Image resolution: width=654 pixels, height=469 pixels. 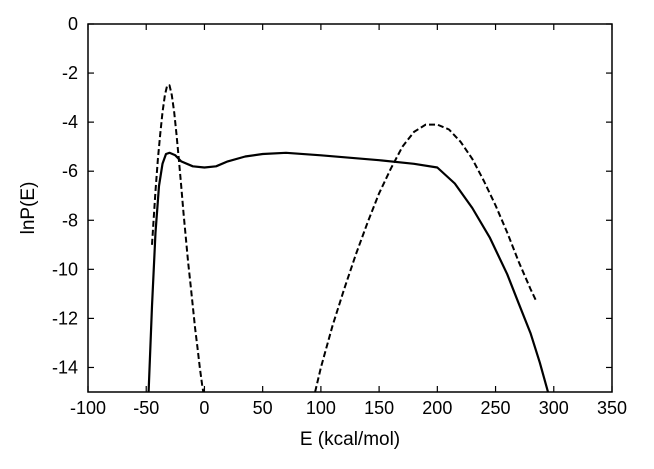 What do you see at coordinates (350, 439) in the screenshot?
I see `x-axis-title: E (kcal/mol)` at bounding box center [350, 439].